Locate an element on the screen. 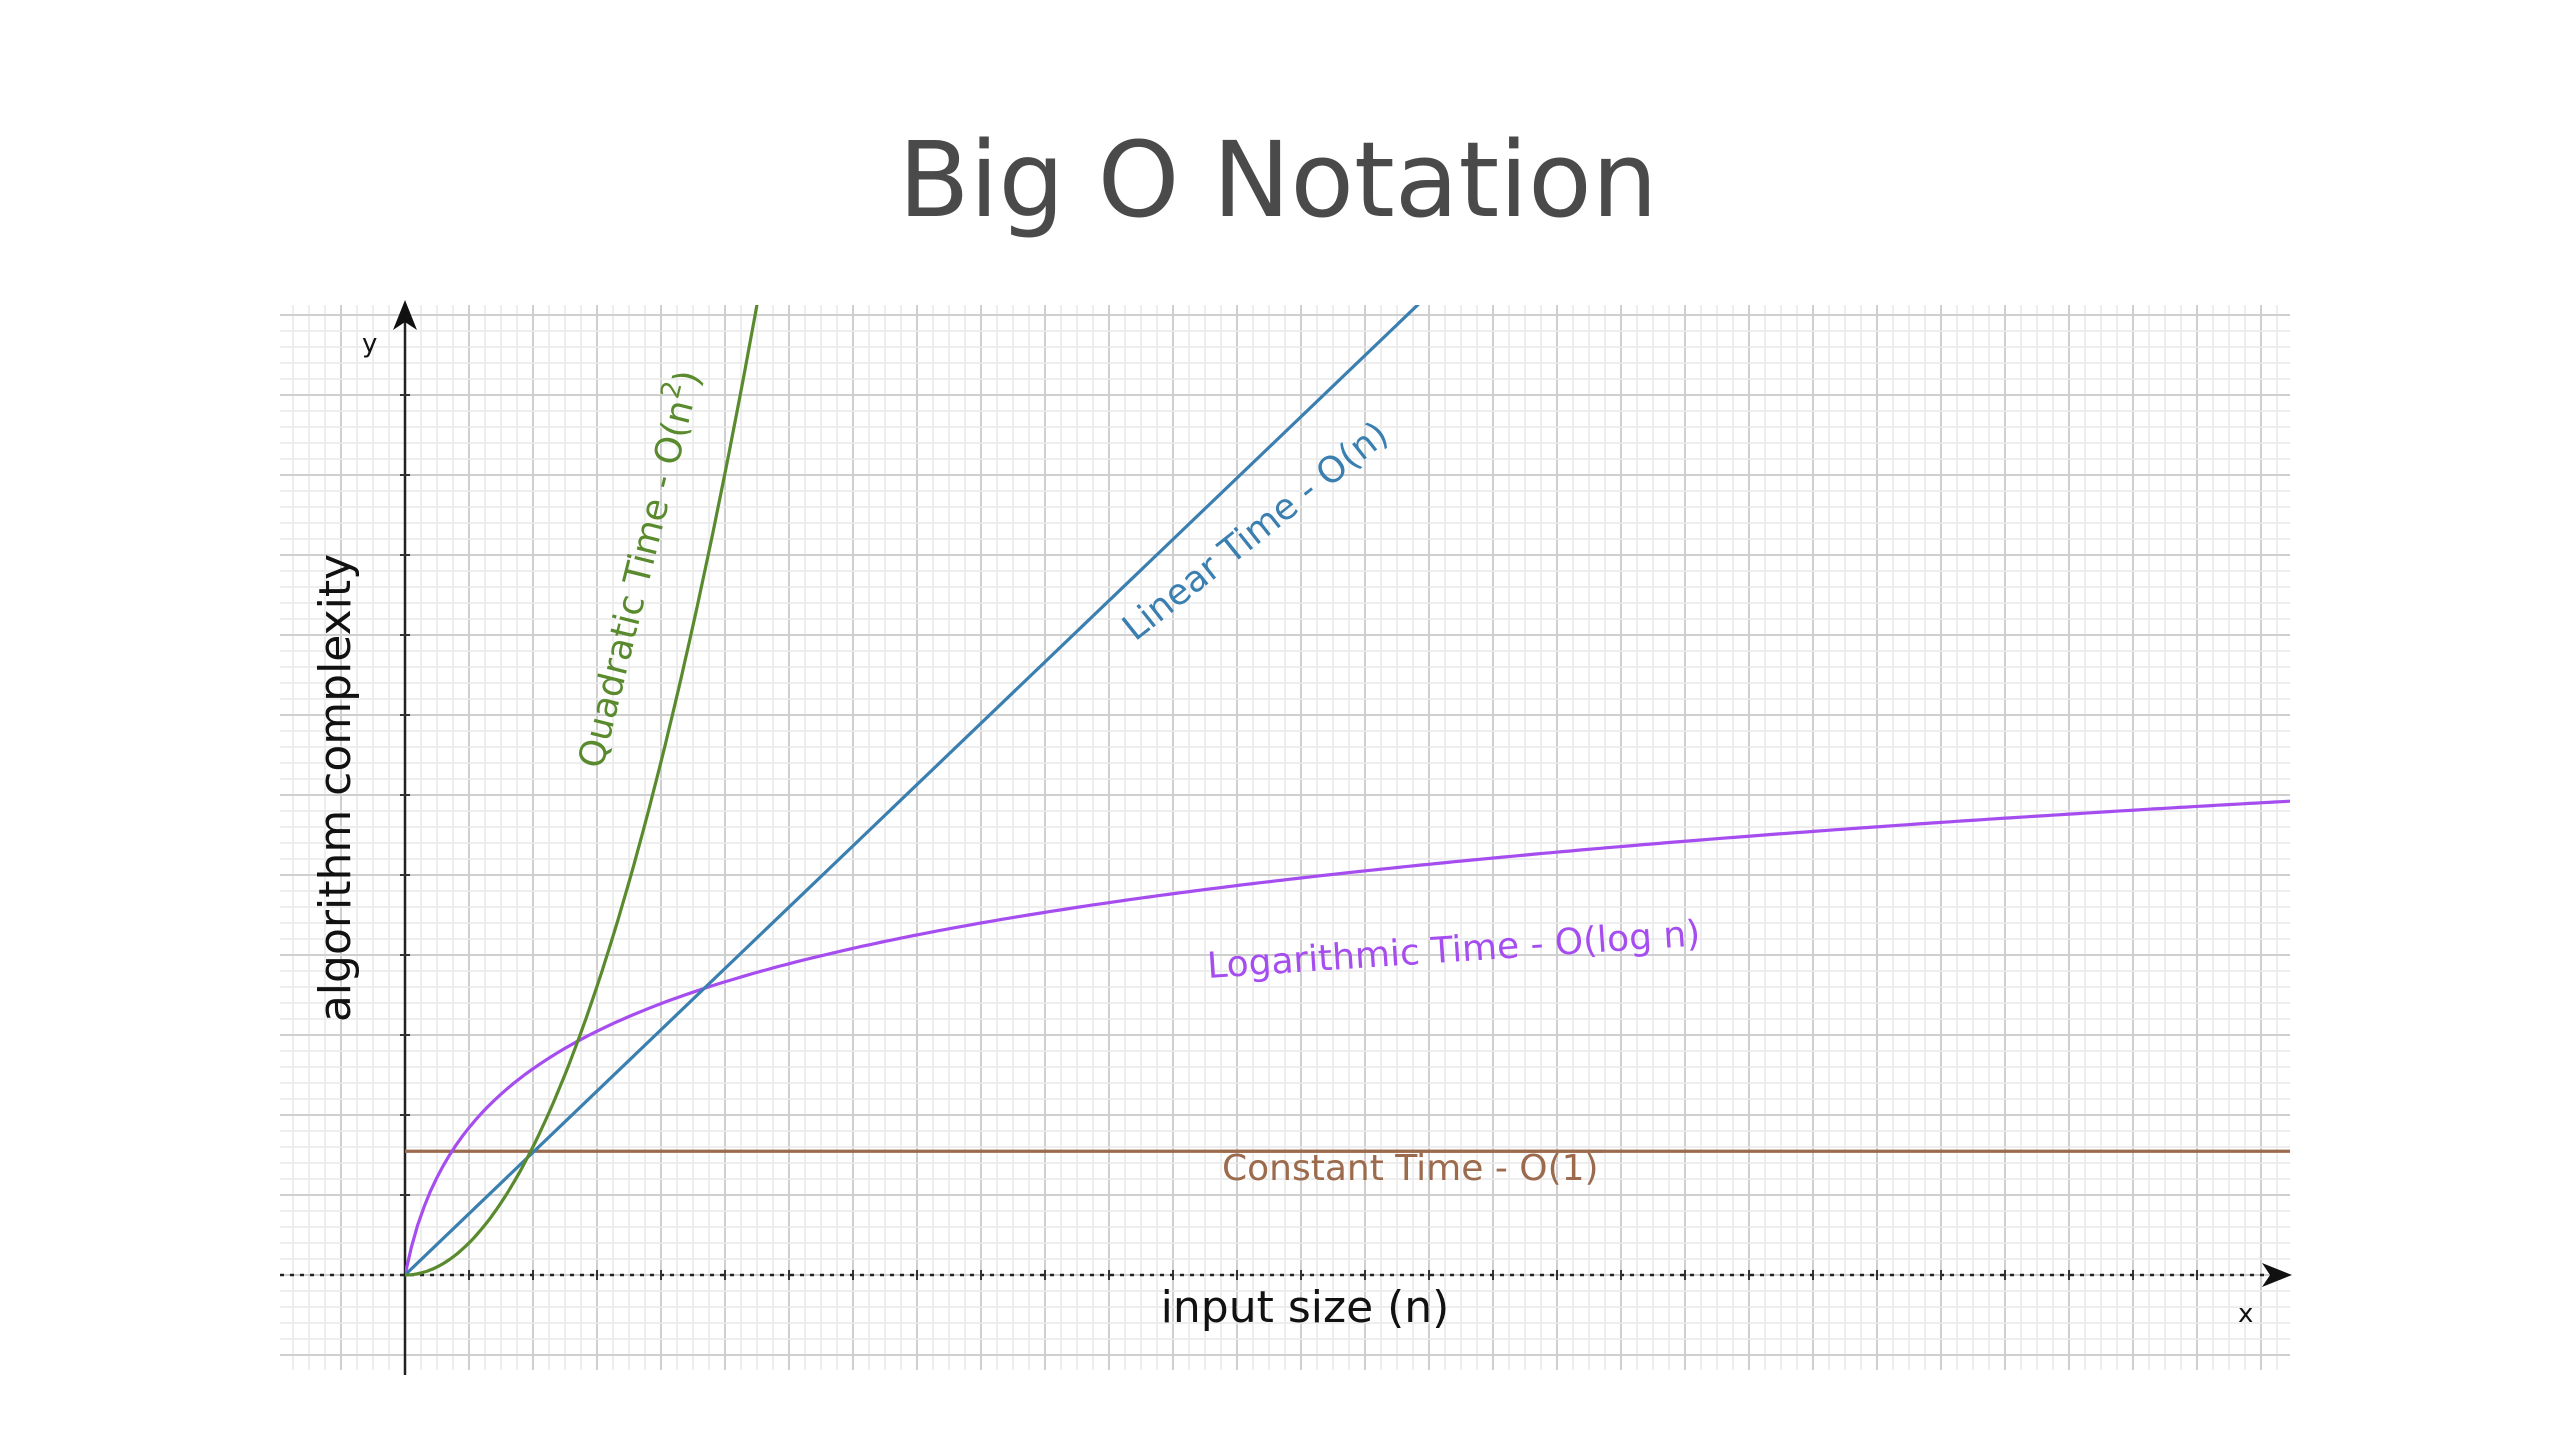  series-label-logarithmic: Logarithmic Time - O(log n) is located at coordinates (1454, 950).